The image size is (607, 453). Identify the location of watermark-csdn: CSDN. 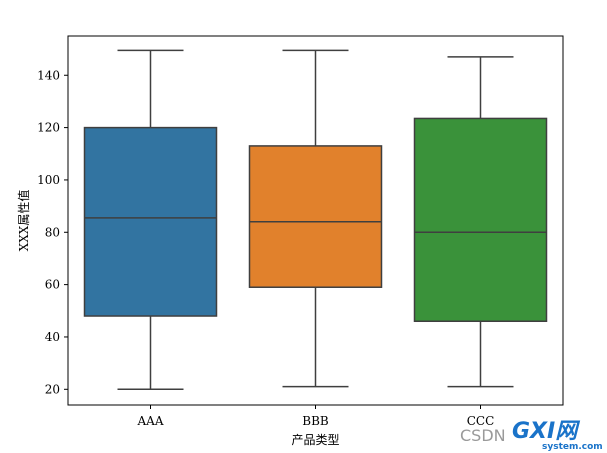
(483, 435).